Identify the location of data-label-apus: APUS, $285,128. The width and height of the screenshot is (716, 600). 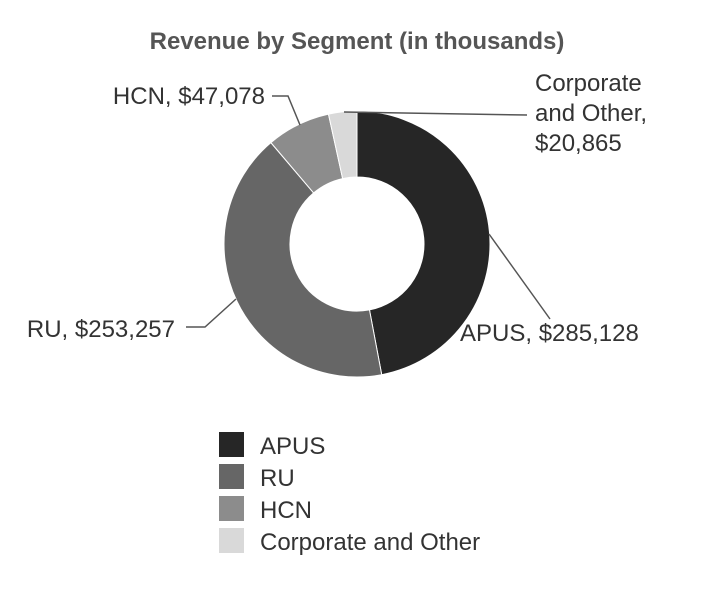
(549, 333).